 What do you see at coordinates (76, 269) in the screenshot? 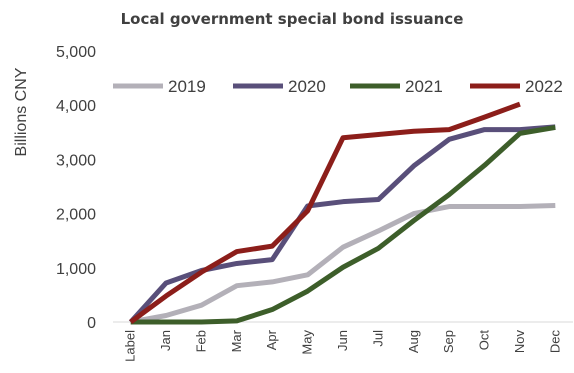
I see `y-tick-label: 1,000` at bounding box center [76, 269].